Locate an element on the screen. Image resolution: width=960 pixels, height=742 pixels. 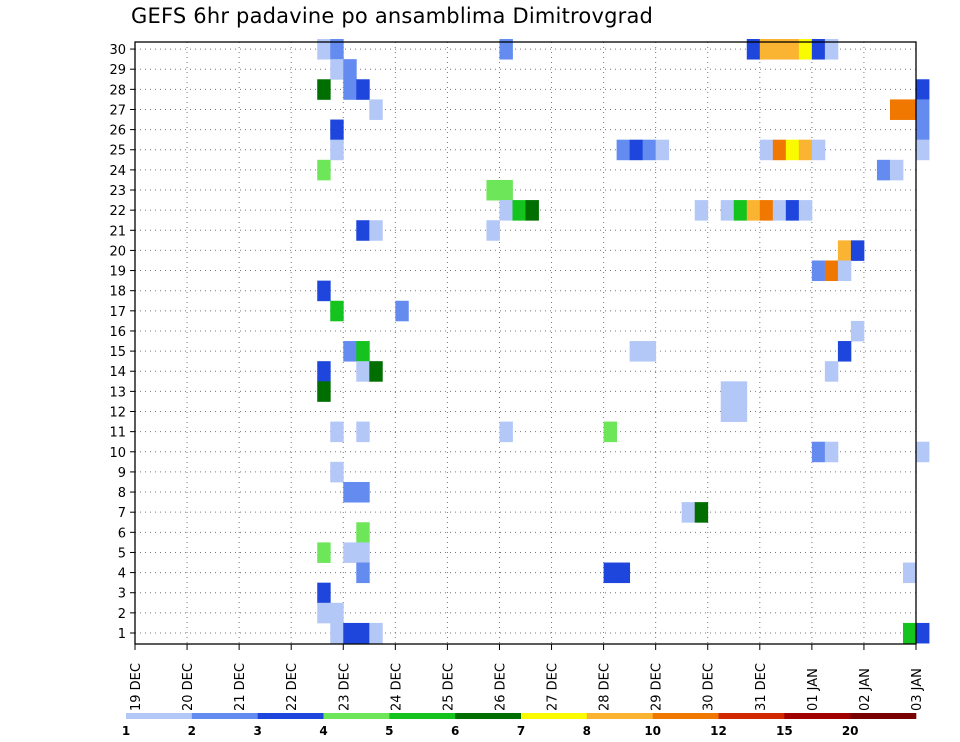
x-tick-label: 03 JAN is located at coordinates (917, 689).